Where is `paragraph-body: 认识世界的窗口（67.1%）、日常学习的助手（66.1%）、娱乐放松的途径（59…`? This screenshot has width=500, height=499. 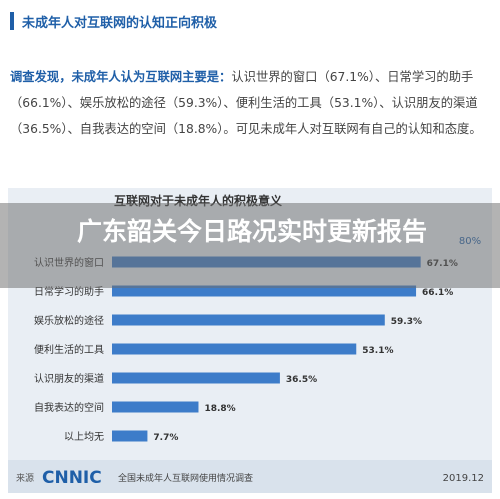
paragraph-body: 认识世界的窗口（67.1%）、日常学习的助手（66.1%）、娱乐放松的途径（59… is located at coordinates (246, 103).